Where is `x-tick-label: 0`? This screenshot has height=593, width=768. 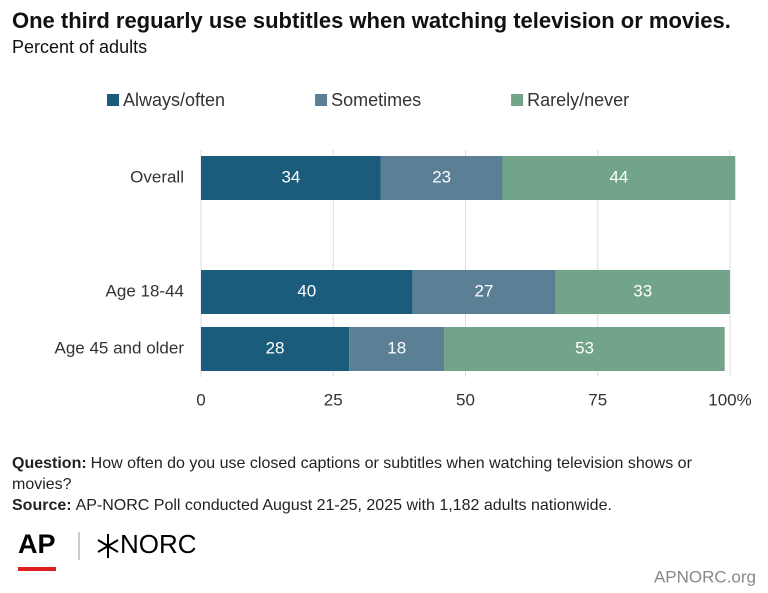 x-tick-label: 0 is located at coordinates (200, 399).